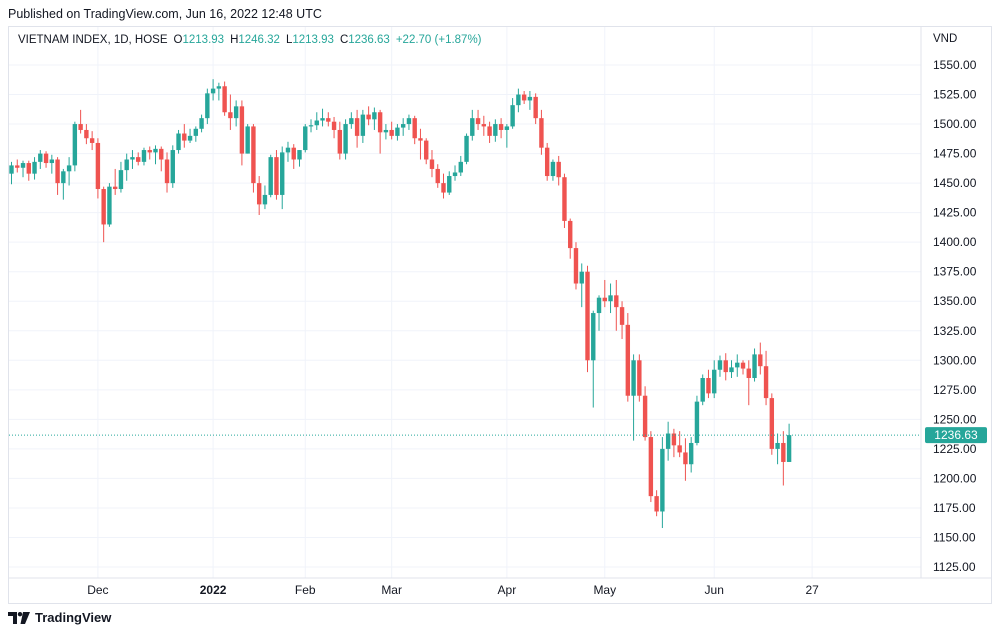 The width and height of the screenshot is (1000, 636). I want to click on y-tick-label: 1525.00, so click(955, 95).